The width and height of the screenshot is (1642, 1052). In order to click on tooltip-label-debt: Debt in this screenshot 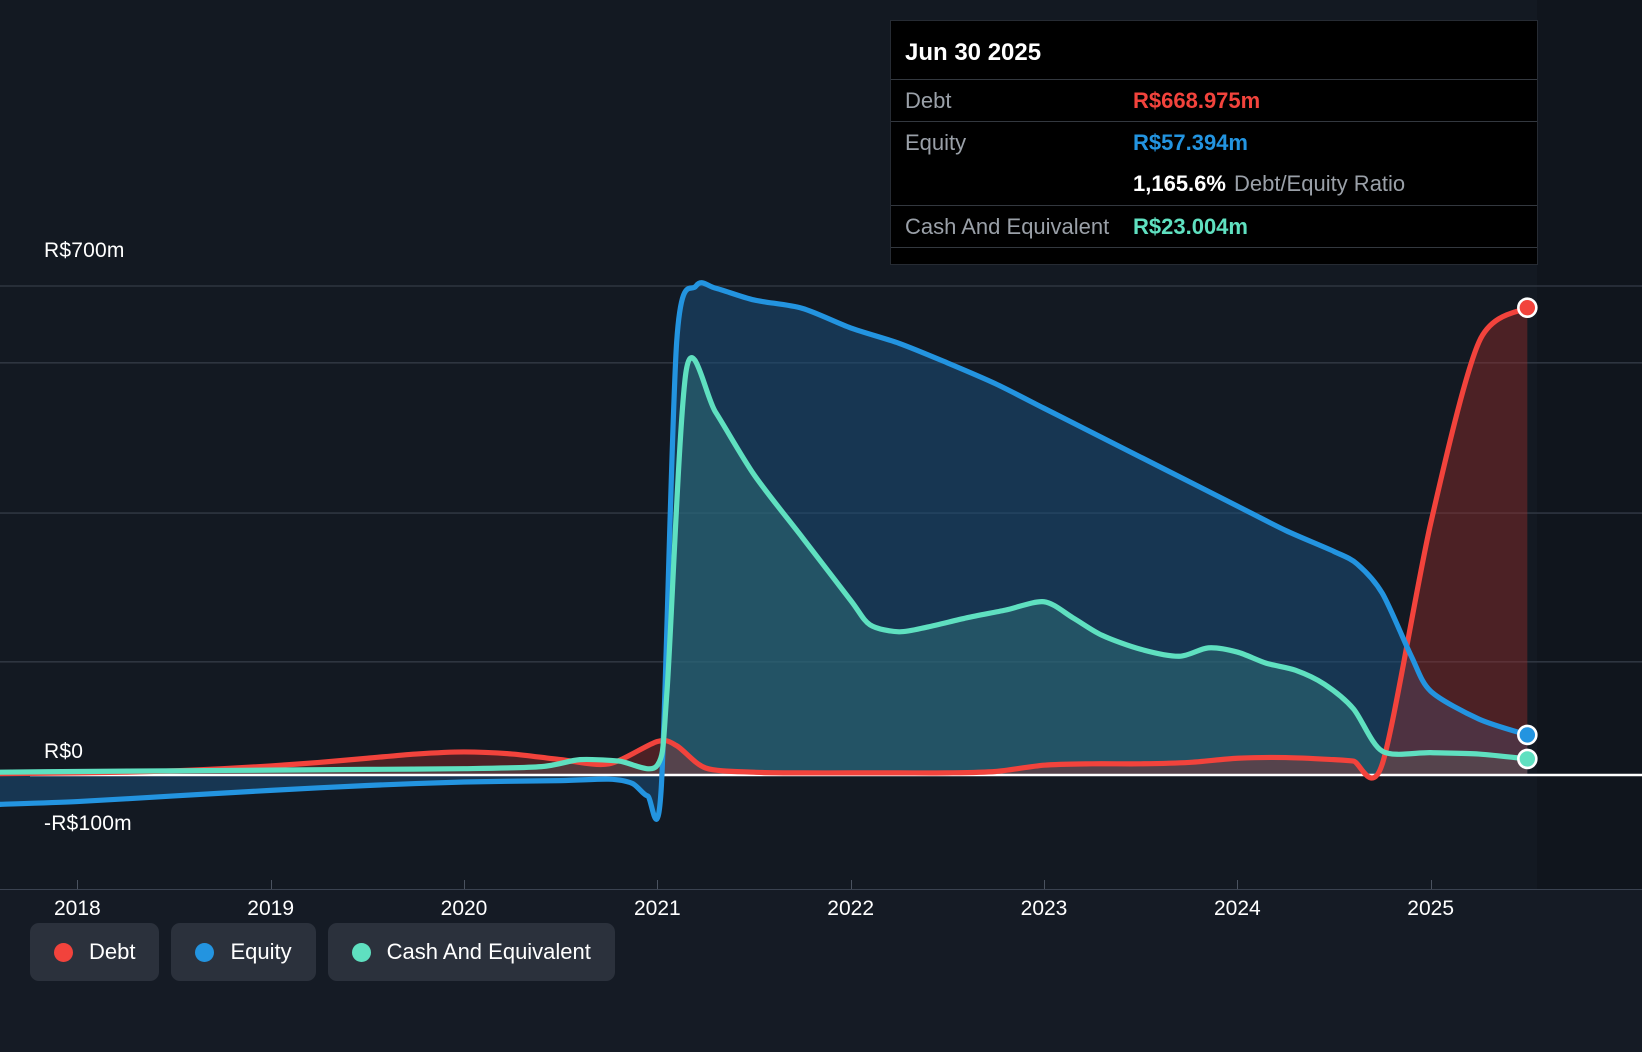, I will do `click(928, 100)`.